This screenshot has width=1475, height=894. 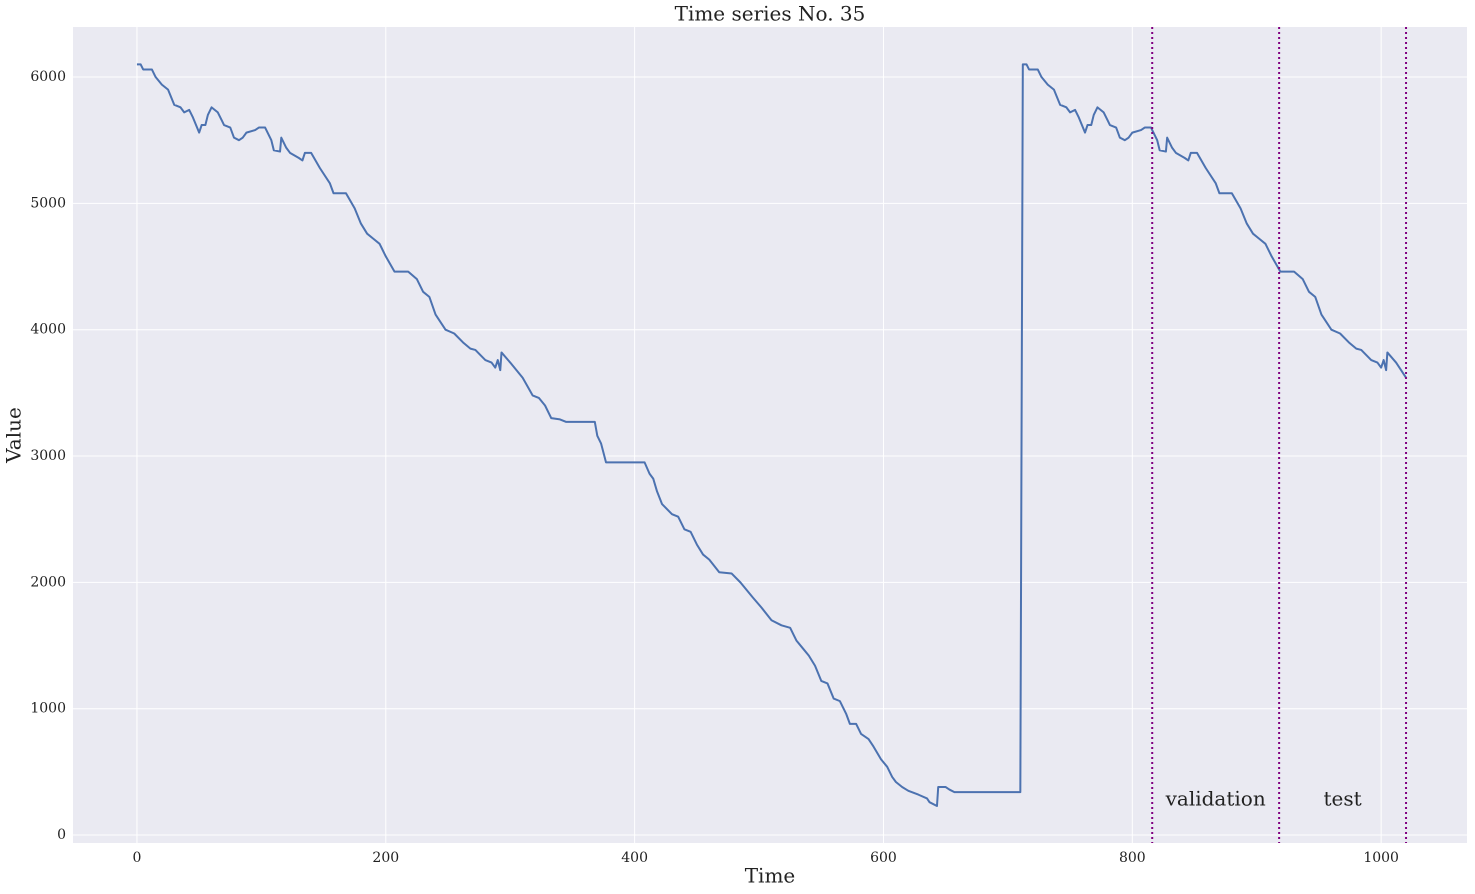 I want to click on x-tick-label: 200, so click(x=385, y=858).